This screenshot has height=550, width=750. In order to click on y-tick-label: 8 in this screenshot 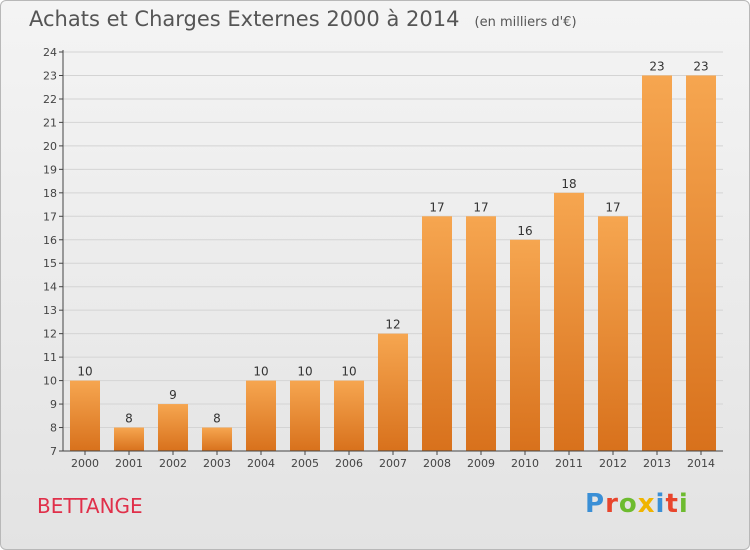, I will do `click(53, 428)`.